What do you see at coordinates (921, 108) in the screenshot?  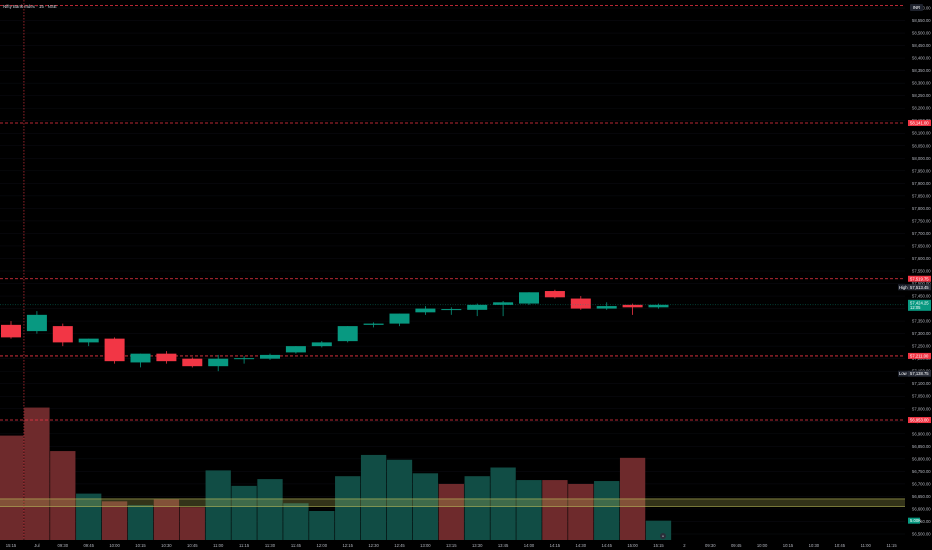 I see `price-tick-label: 58,200.00` at bounding box center [921, 108].